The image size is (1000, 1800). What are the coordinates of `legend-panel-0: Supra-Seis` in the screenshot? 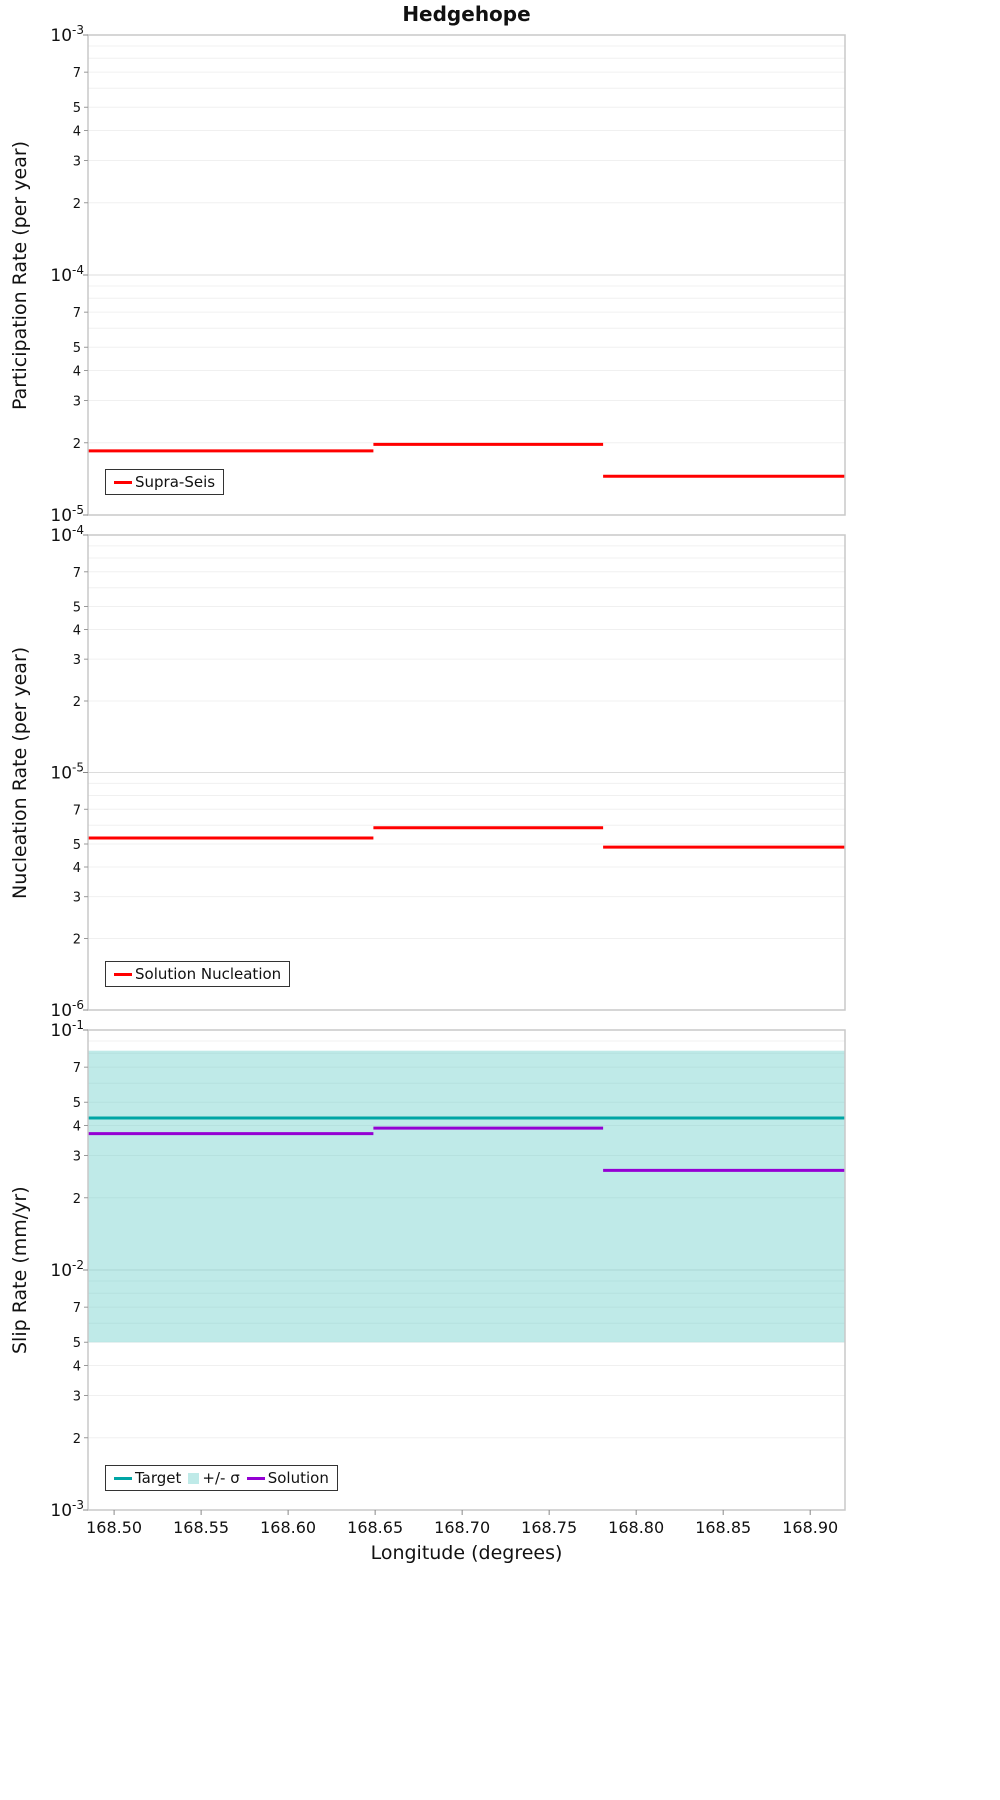 It's located at (165, 482).